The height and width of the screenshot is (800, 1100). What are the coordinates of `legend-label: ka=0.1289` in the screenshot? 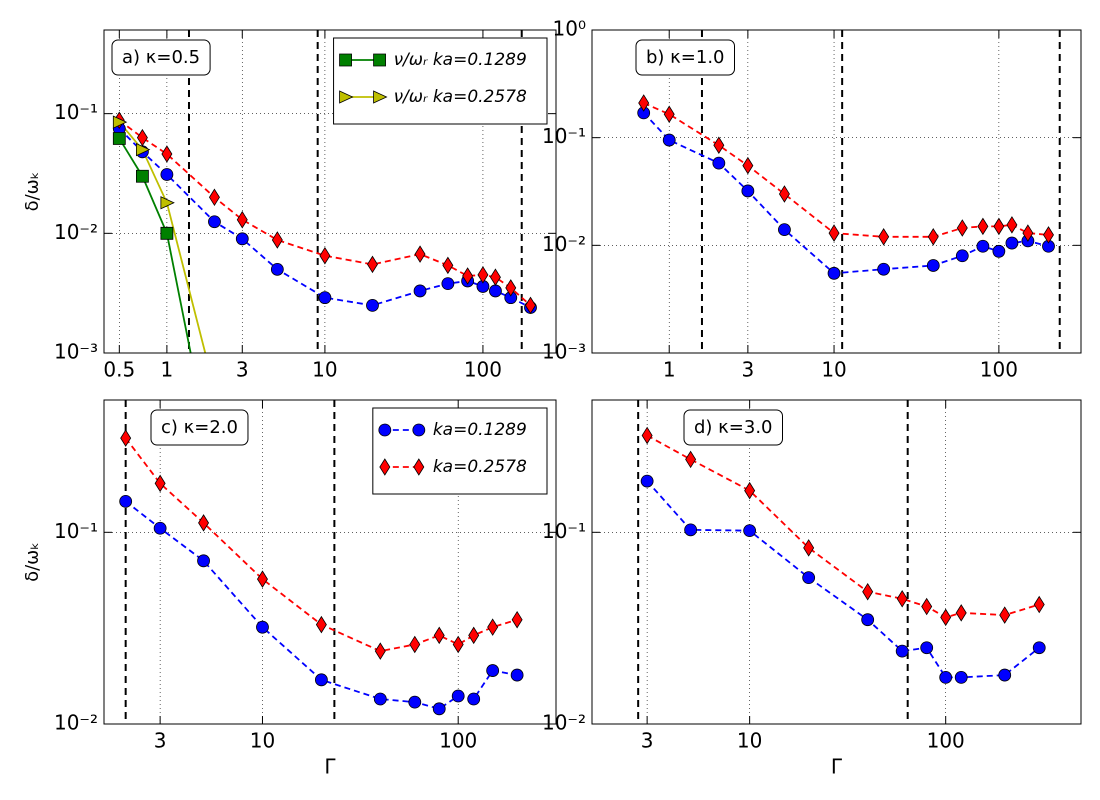 It's located at (480, 430).